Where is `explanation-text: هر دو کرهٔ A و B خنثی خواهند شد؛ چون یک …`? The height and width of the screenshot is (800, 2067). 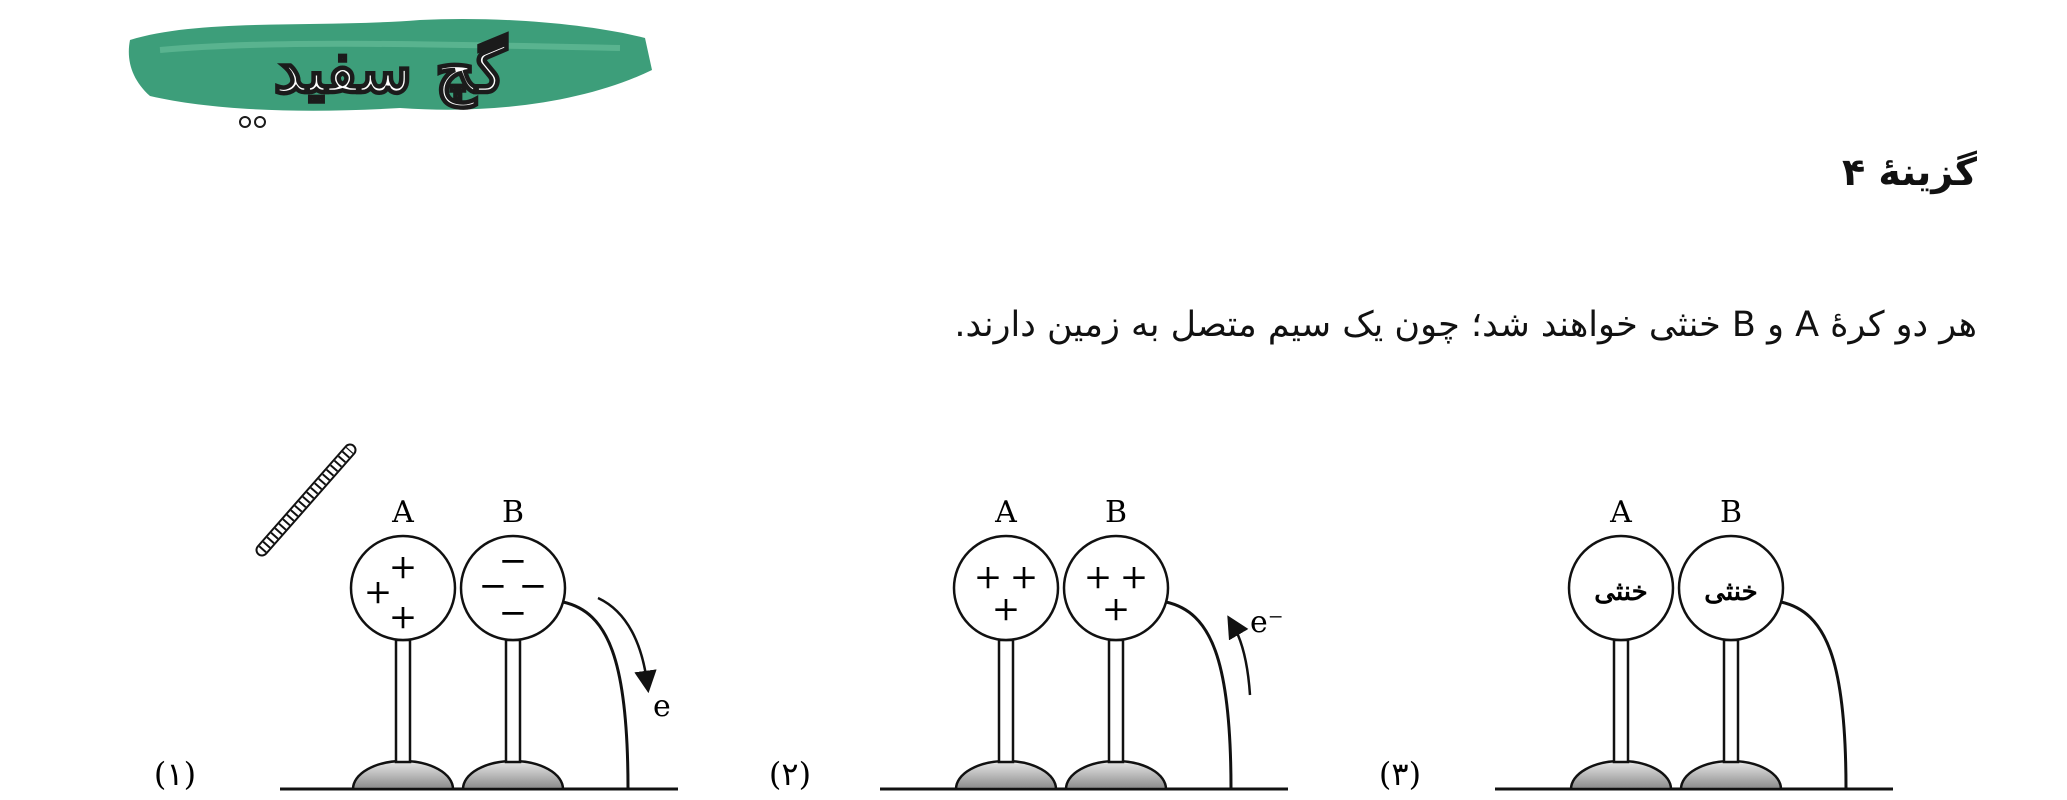
explanation-text: هر دو کرهٔ A و B خنثی خواهند شد؛ چون یک … is located at coordinates (1465, 325).